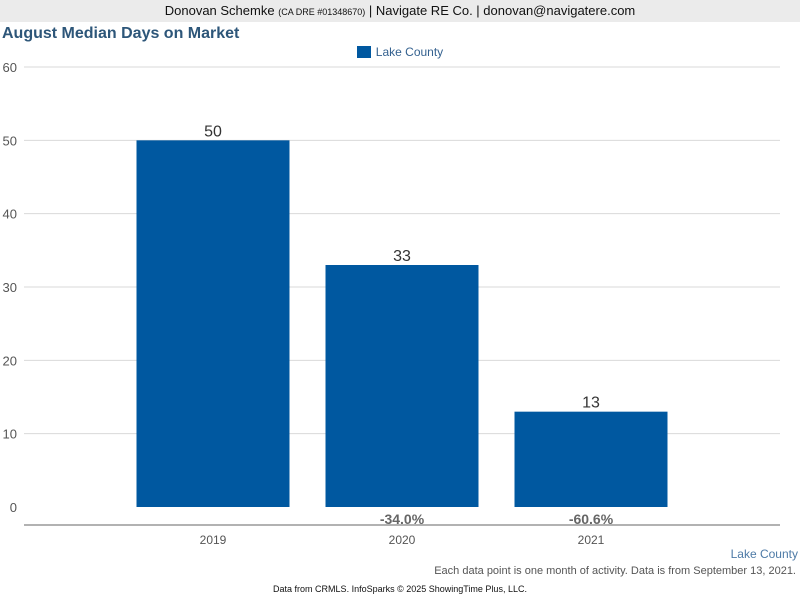  I want to click on chart-title: August Median Days on Market, so click(121, 33).